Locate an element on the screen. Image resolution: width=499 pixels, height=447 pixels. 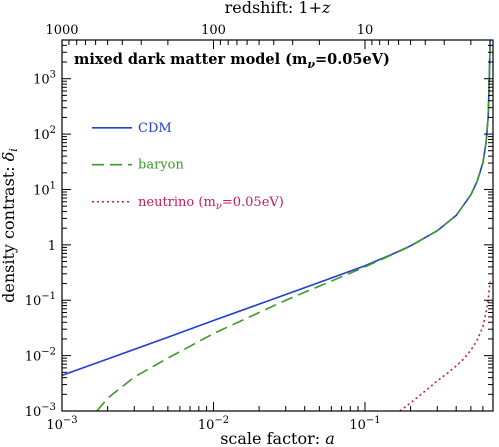
legend: CDM baryon neutrino (mν=0.05eV) is located at coordinates (188, 166).